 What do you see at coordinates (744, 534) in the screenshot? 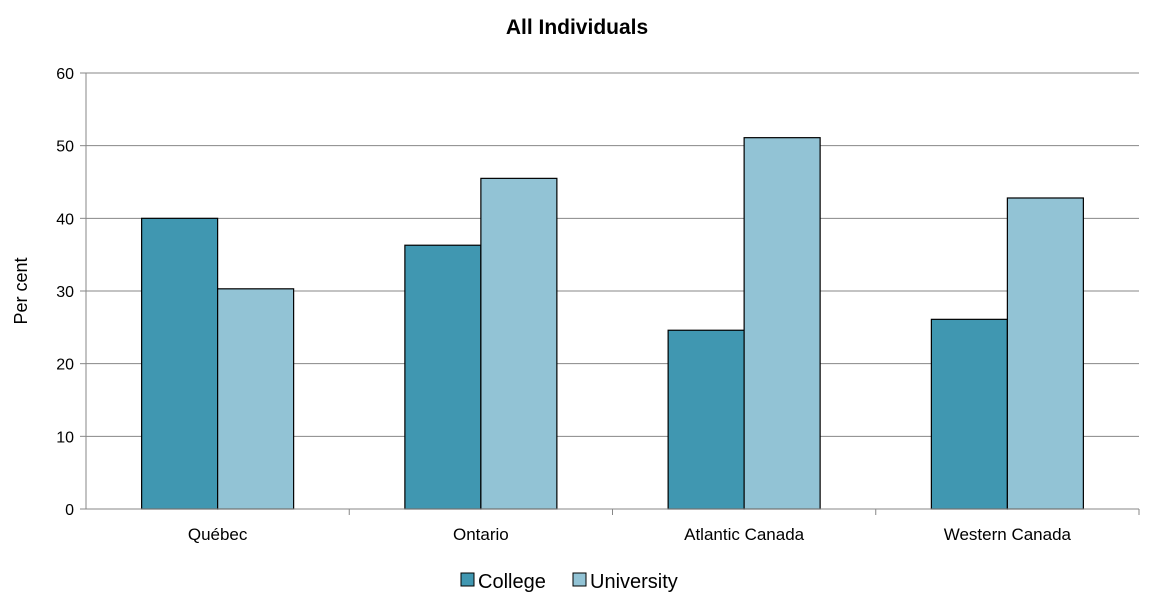
I see `x-tick-label: Atlantic Canada` at bounding box center [744, 534].